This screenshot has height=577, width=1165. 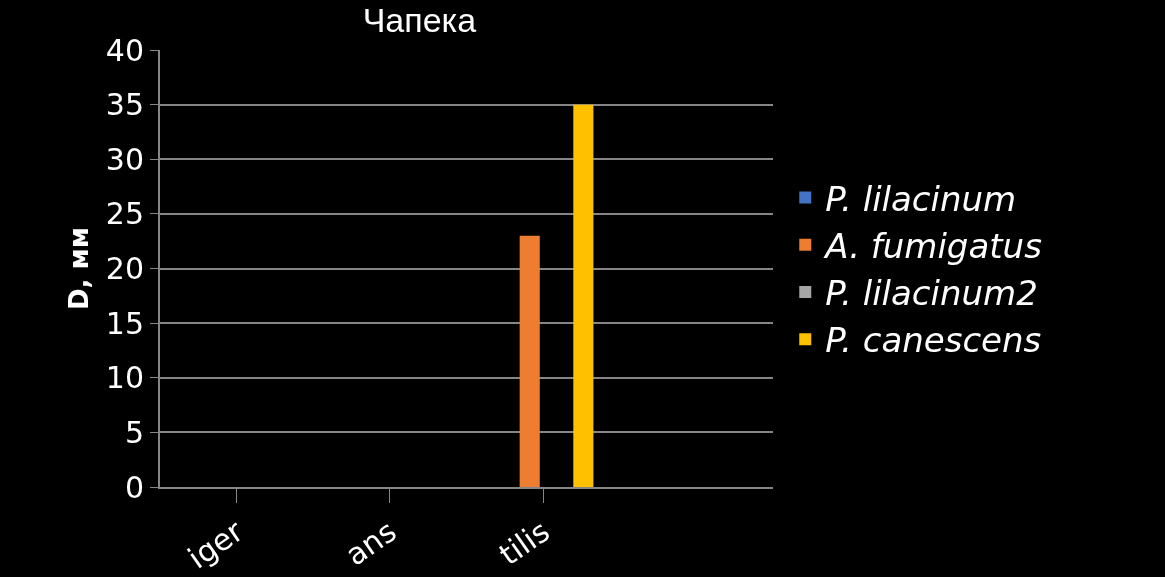 What do you see at coordinates (124, 159) in the screenshot?
I see `y-tick-label: 30` at bounding box center [124, 159].